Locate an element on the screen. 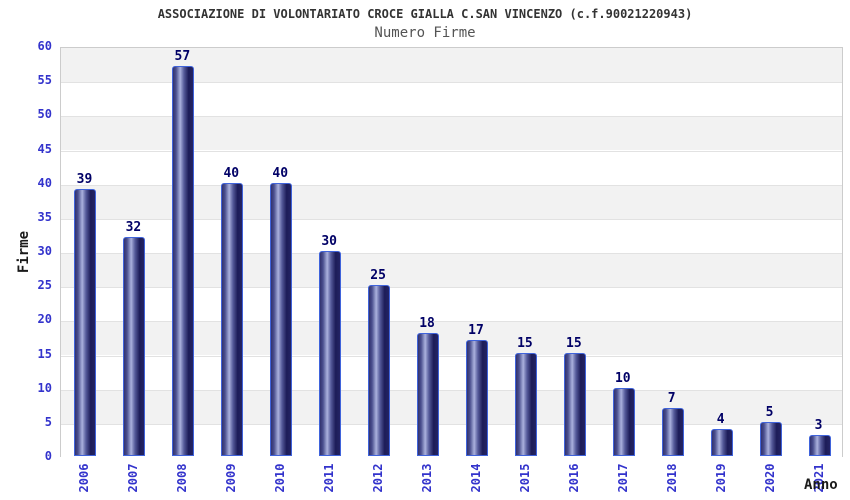  bar-value-label: 39 is located at coordinates (84, 179).